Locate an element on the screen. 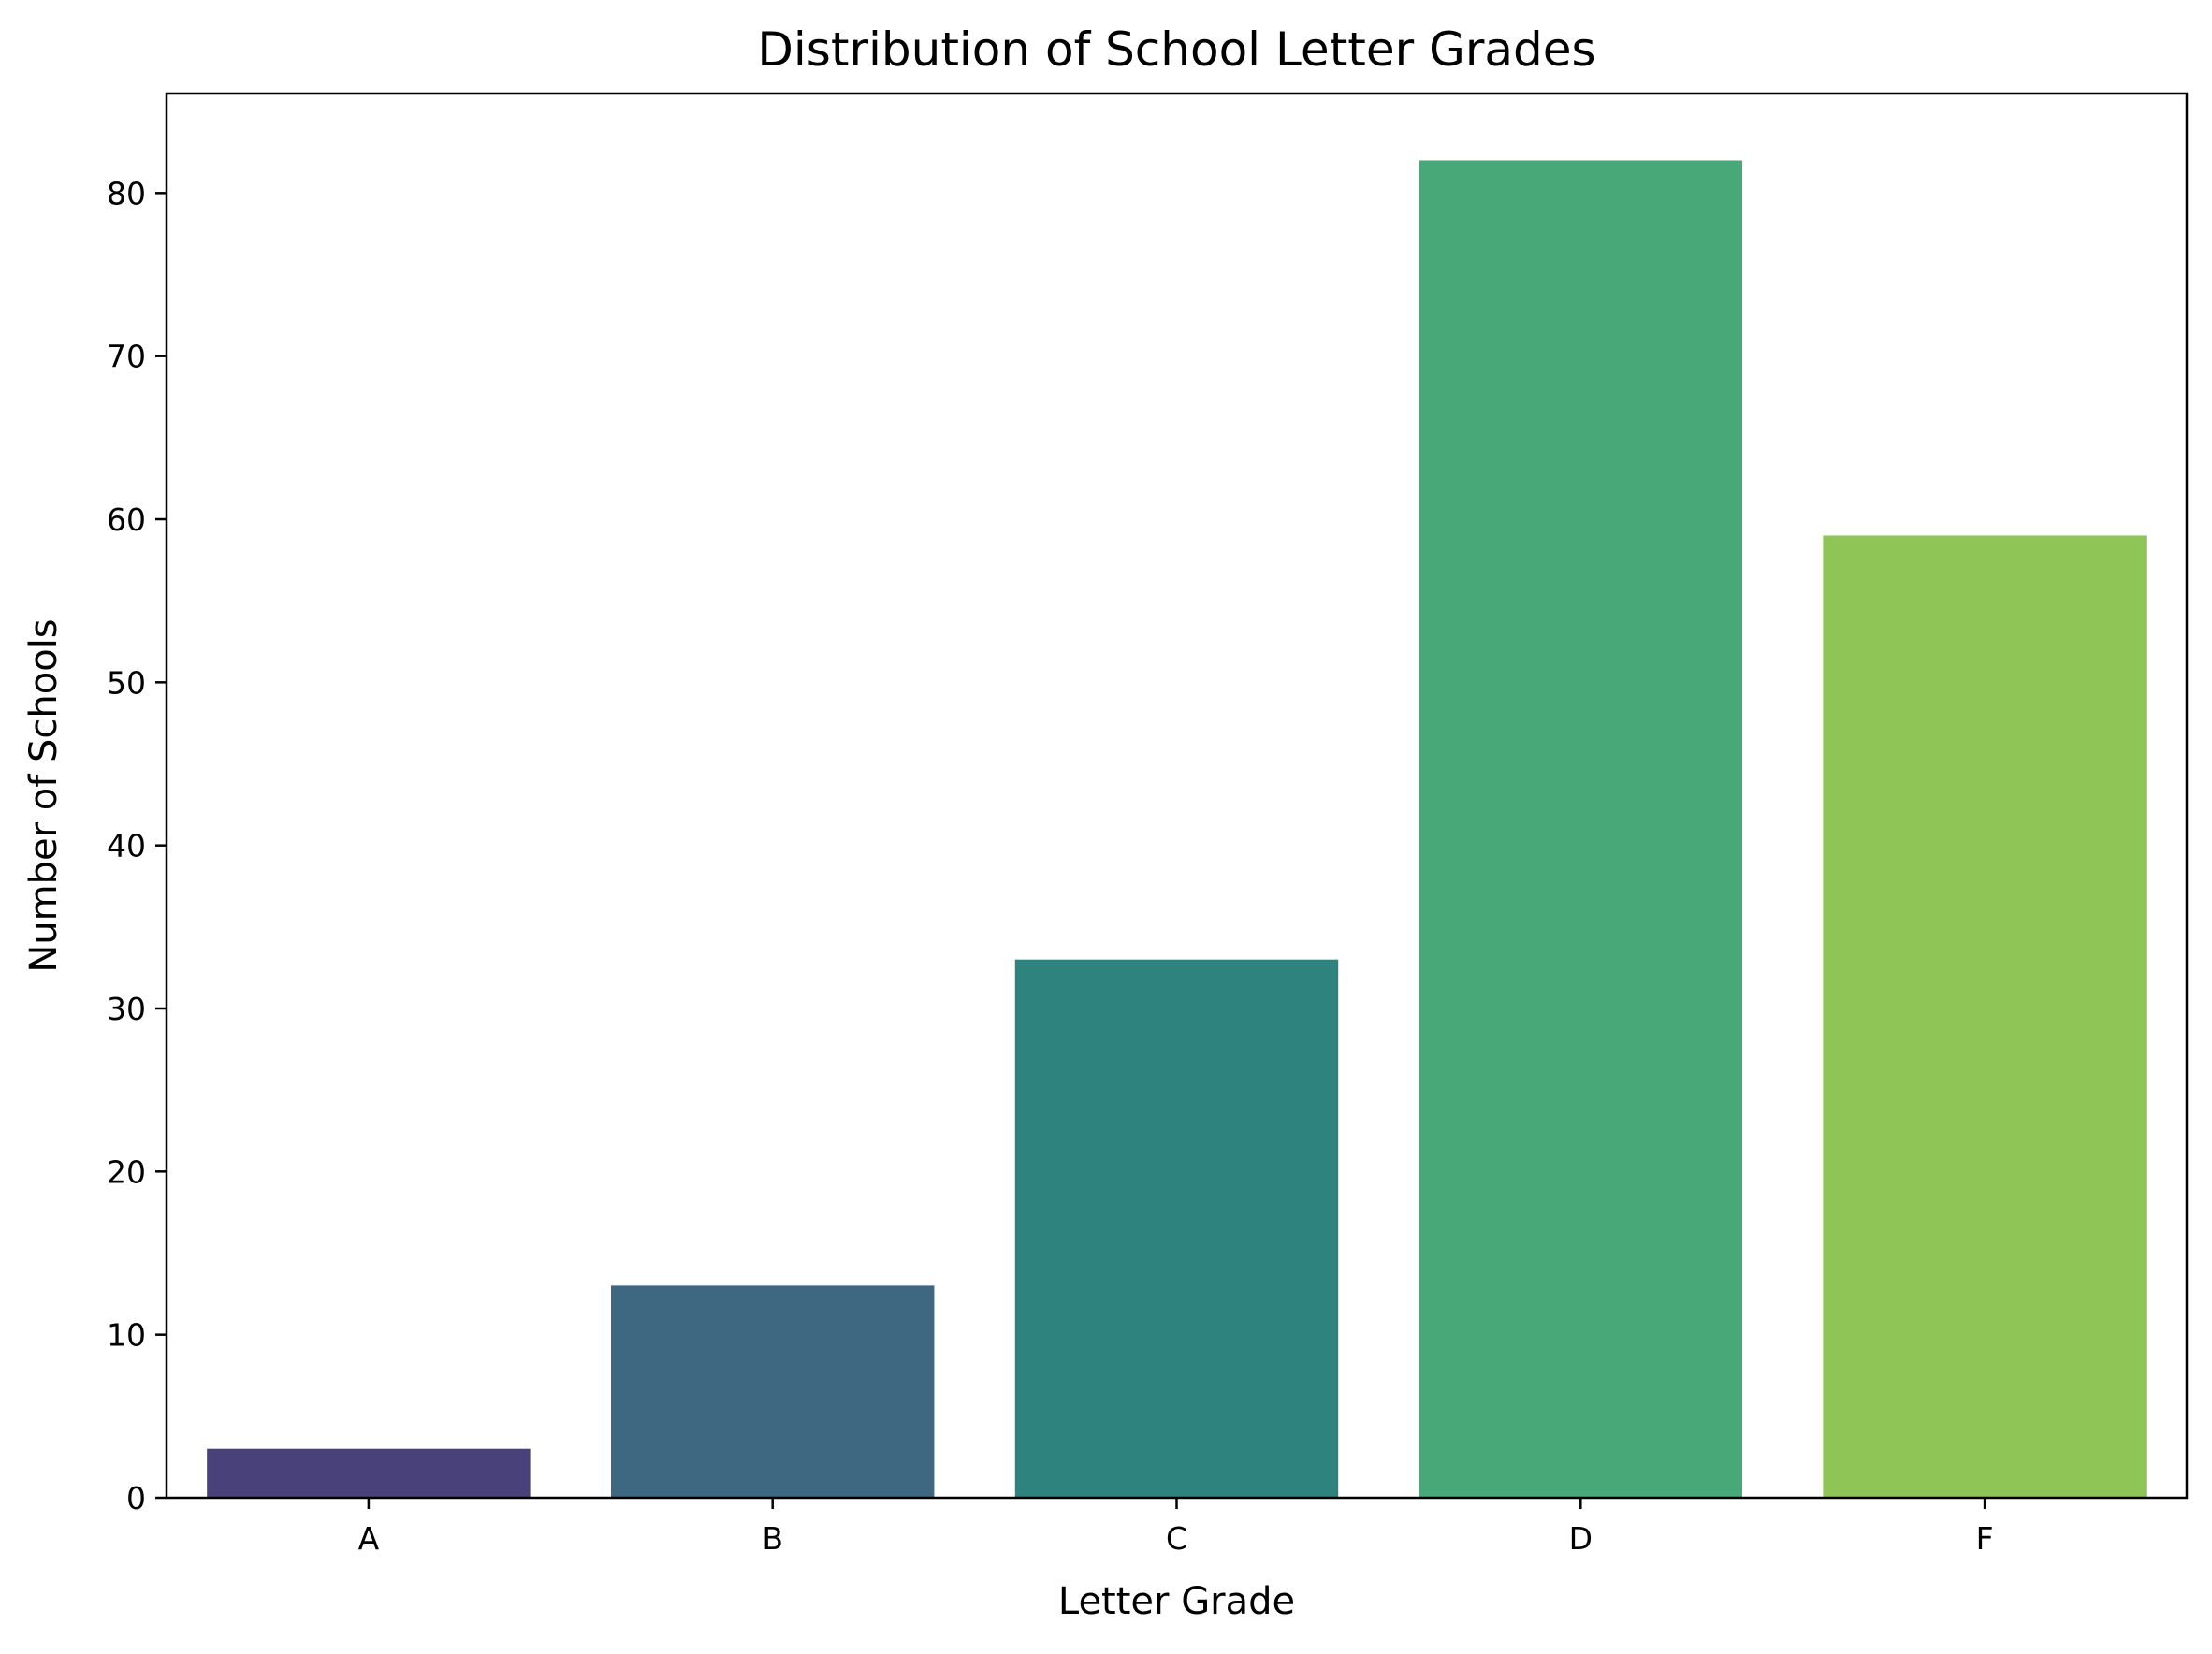 The width and height of the screenshot is (2212, 1654). y-tick-label: 50 is located at coordinates (126, 682).